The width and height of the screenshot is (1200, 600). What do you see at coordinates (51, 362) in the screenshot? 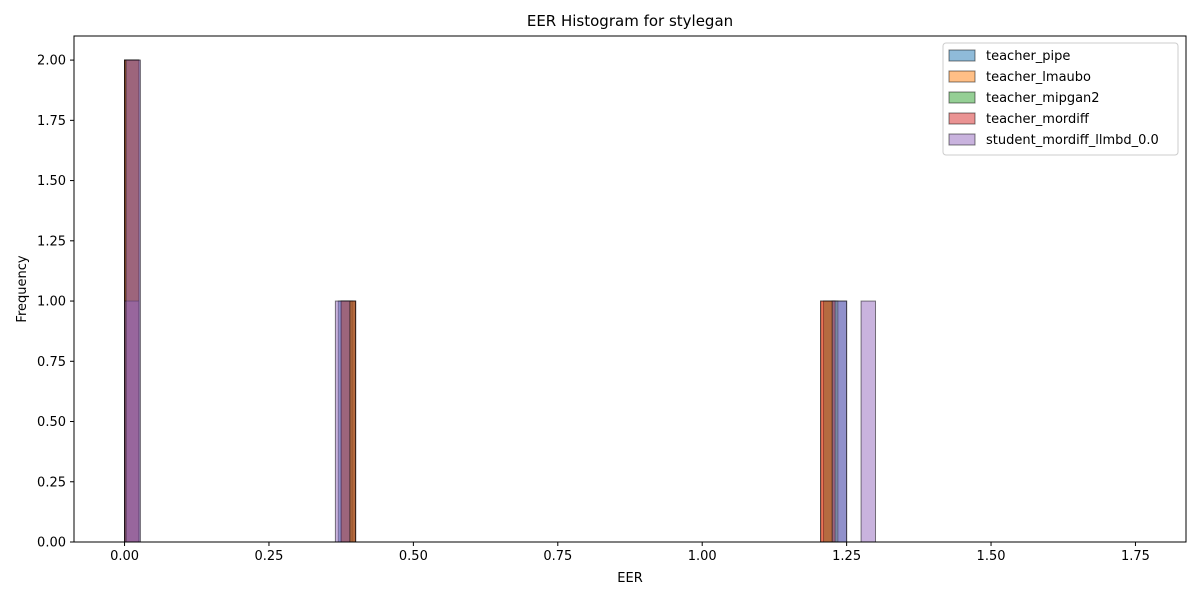
I see `y-tick-label: 0.75` at bounding box center [51, 362].